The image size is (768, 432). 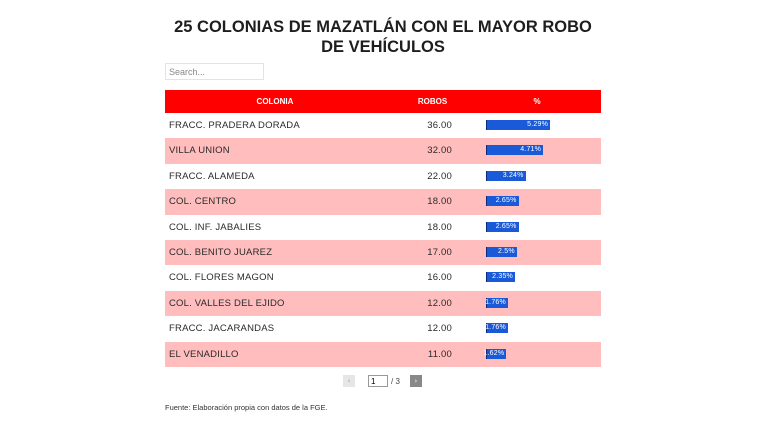 What do you see at coordinates (204, 354) in the screenshot?
I see `cell-colonia: EL VENADILLO` at bounding box center [204, 354].